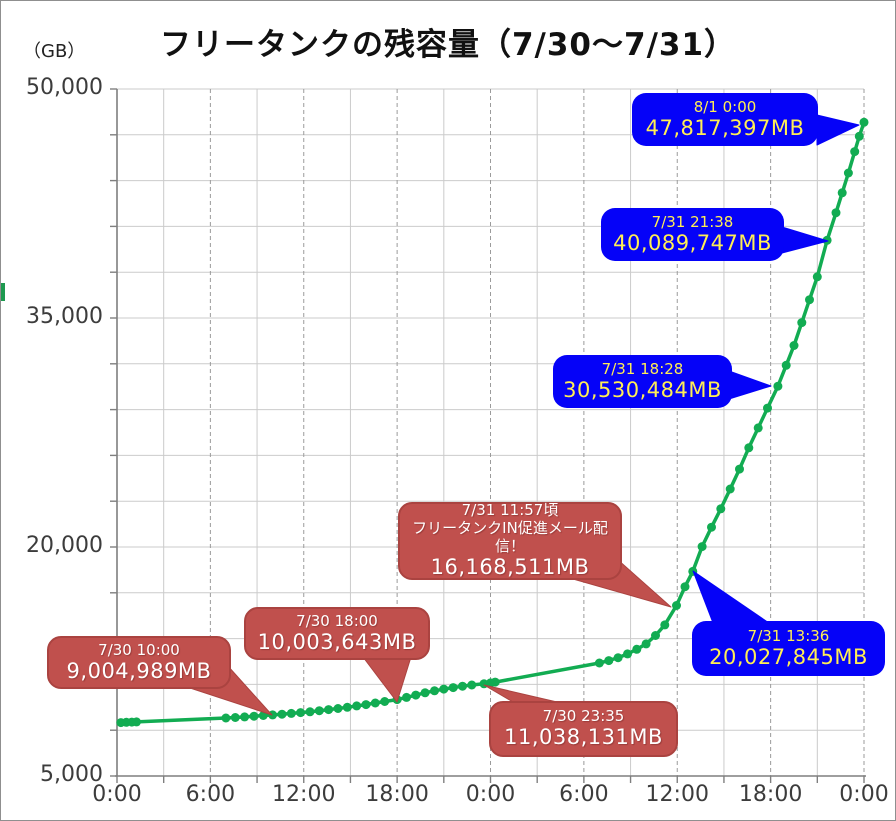  I want to click on callout-value: 40,089,747MB, so click(692, 242).